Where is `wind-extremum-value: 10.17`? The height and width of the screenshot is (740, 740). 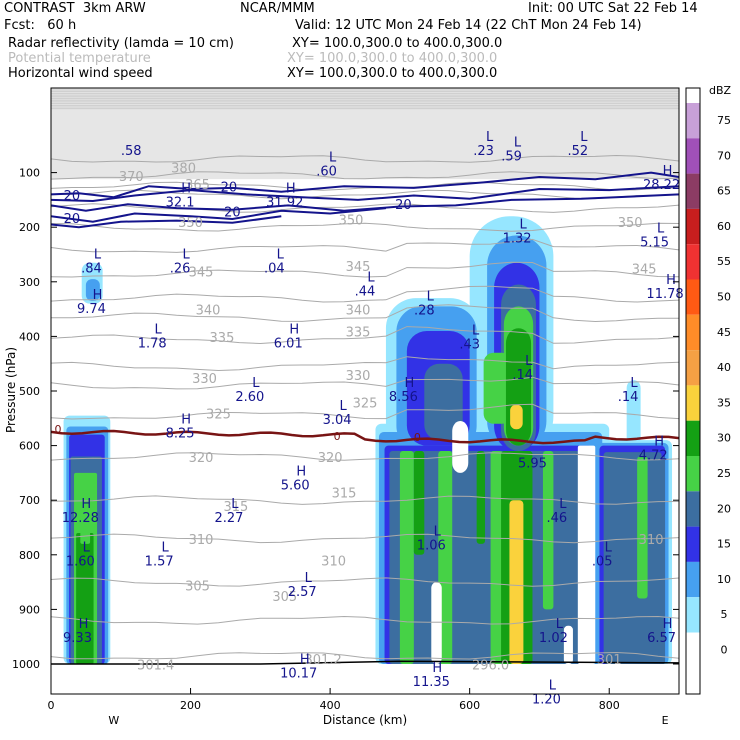
wind-extremum-value: 10.17 is located at coordinates (298, 674).